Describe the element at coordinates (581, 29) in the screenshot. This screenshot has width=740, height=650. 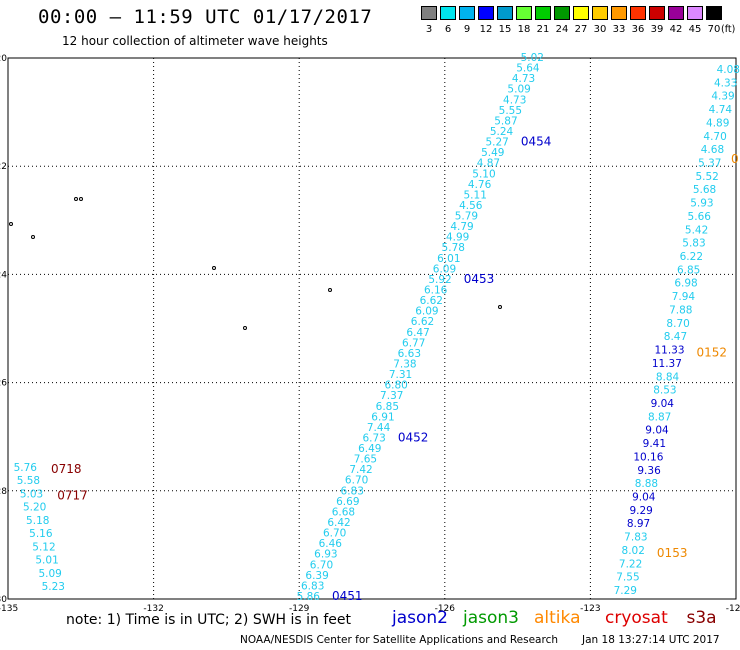
I see `scale-label-27: 27` at that location.